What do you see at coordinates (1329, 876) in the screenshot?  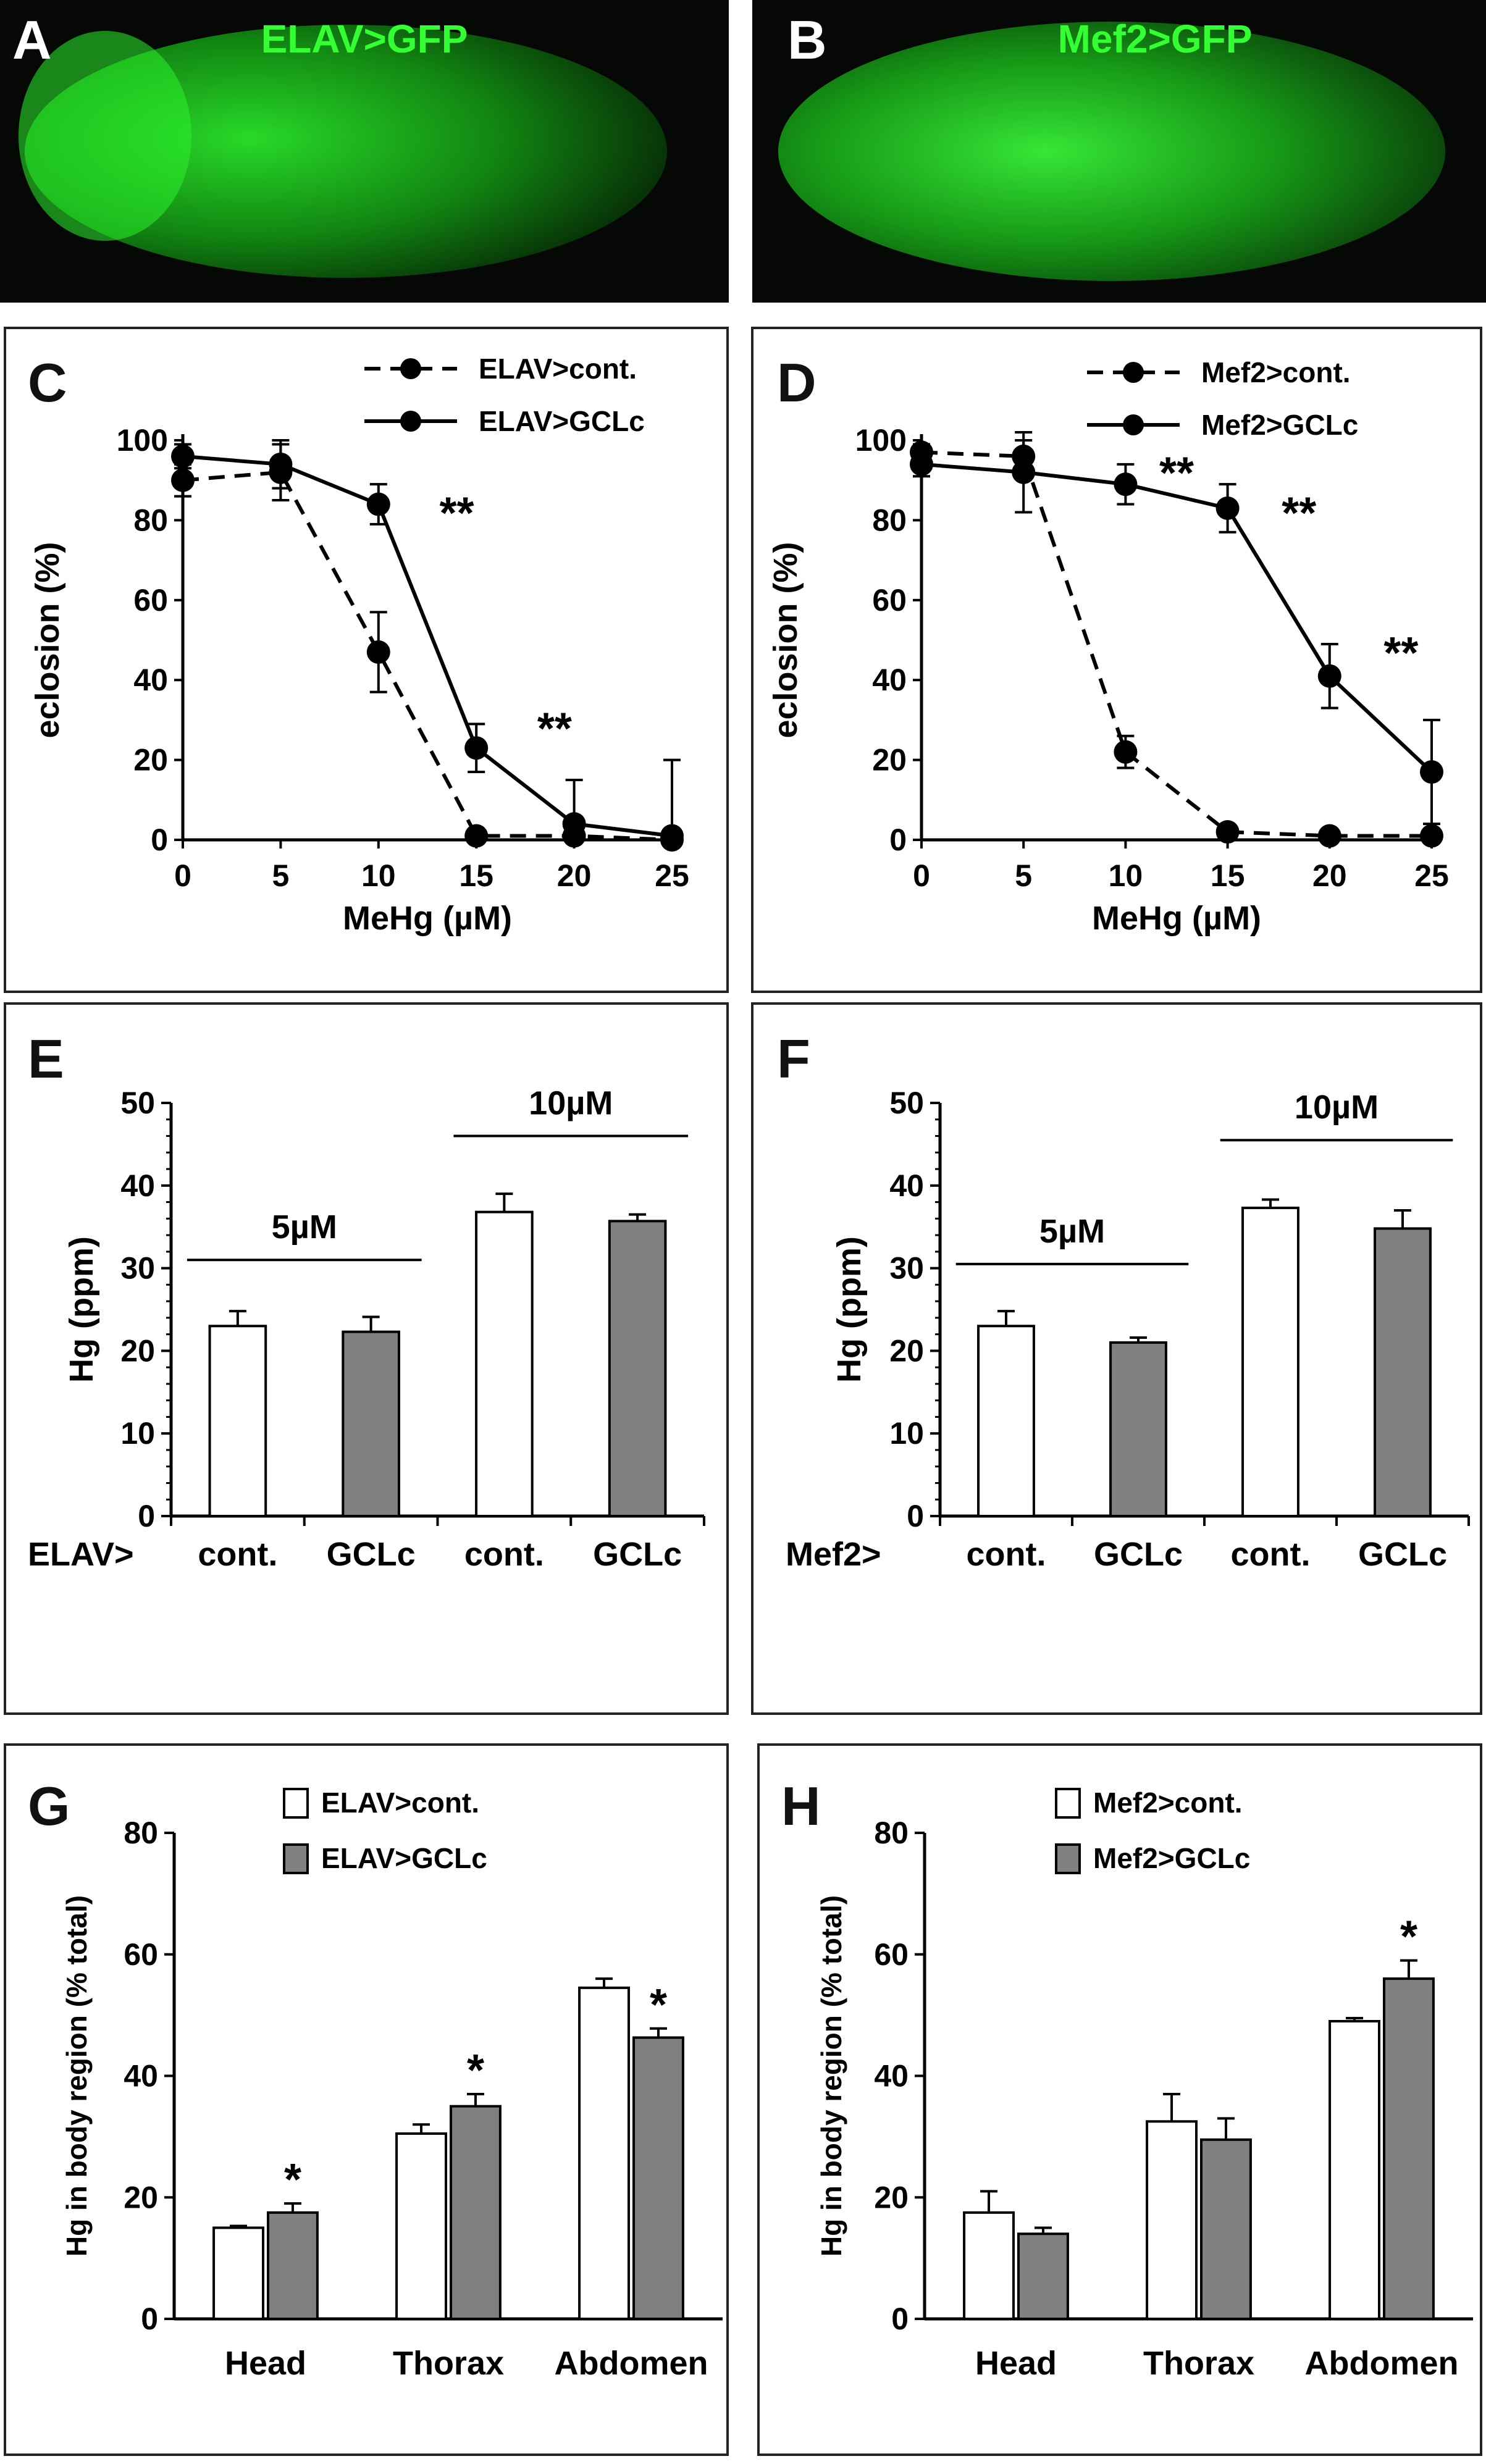 I see `x-tick-label: 20` at bounding box center [1329, 876].